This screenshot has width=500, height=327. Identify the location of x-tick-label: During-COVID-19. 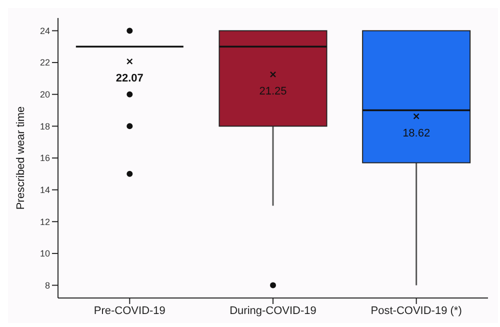
(273, 310).